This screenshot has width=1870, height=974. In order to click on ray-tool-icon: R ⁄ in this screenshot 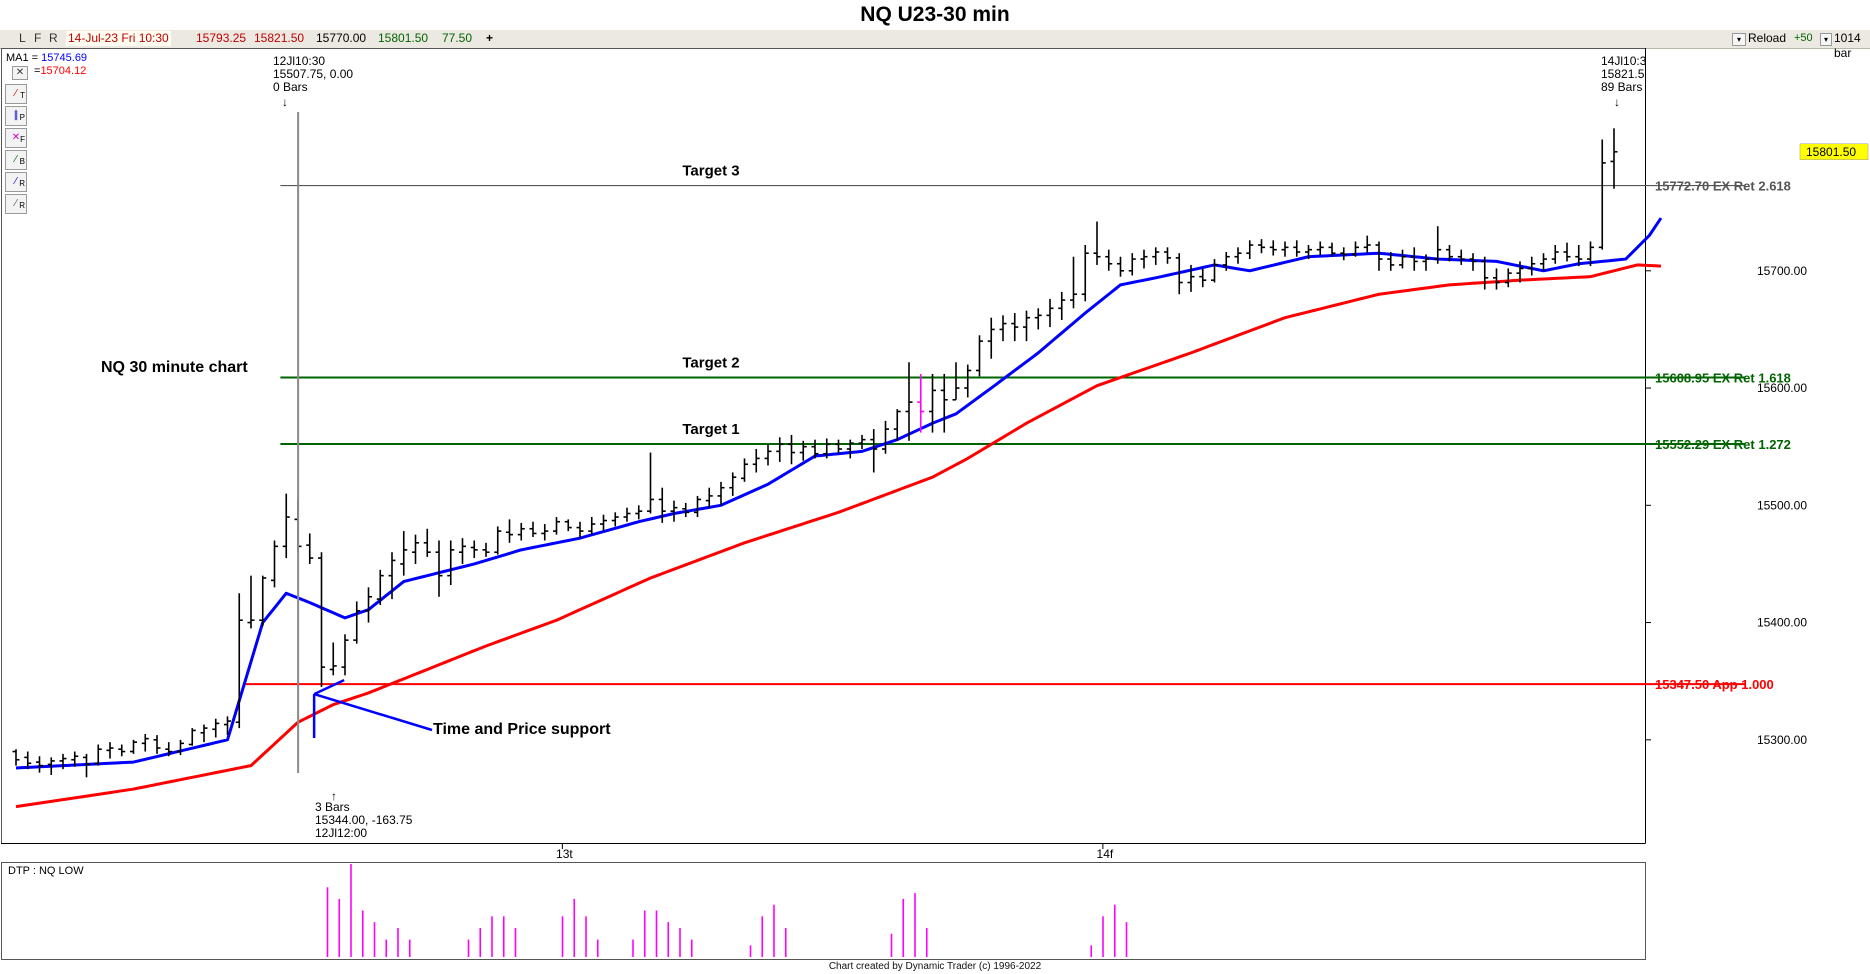, I will do `click(16, 204)`.